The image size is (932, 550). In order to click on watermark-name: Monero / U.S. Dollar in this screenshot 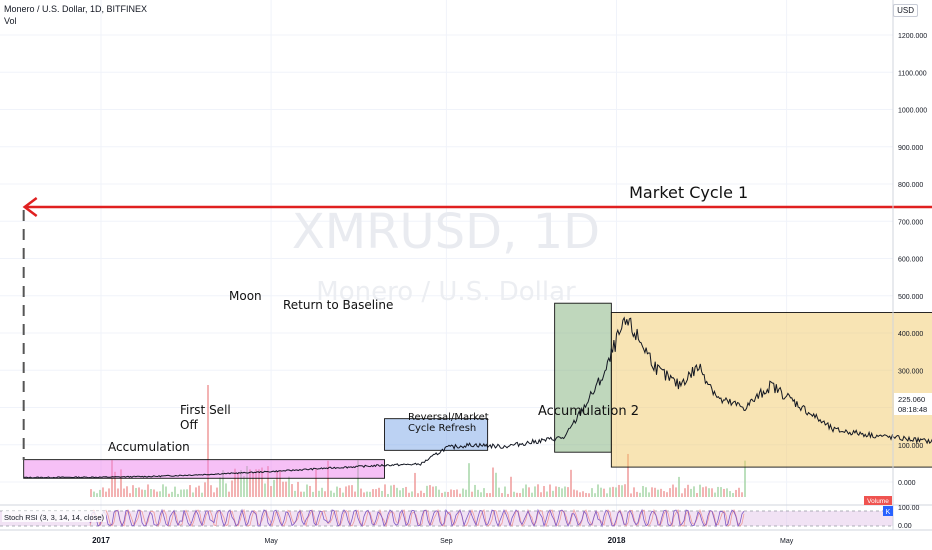, I will do `click(446, 292)`.